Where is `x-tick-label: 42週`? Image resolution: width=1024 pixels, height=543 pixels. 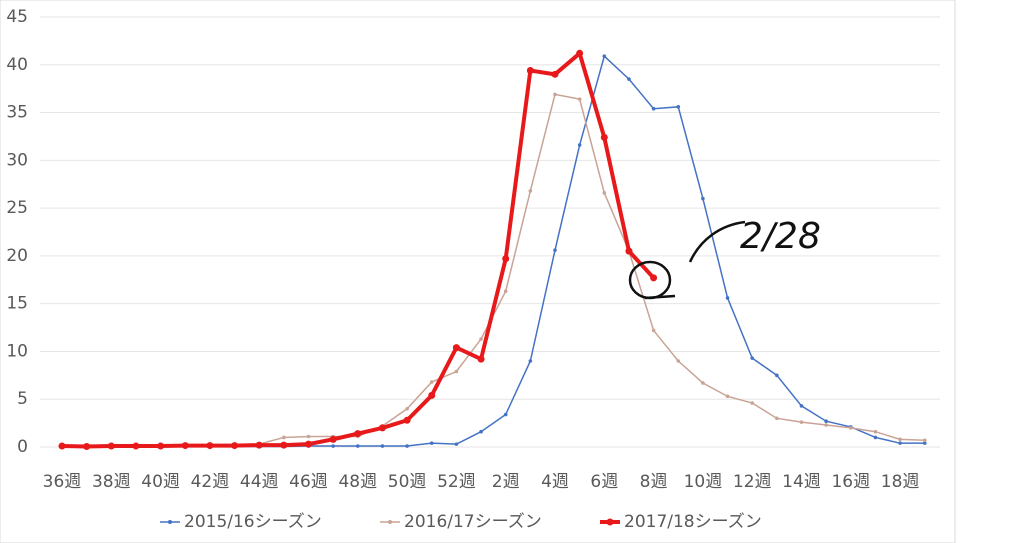
x-tick-label: 42週 is located at coordinates (210, 482).